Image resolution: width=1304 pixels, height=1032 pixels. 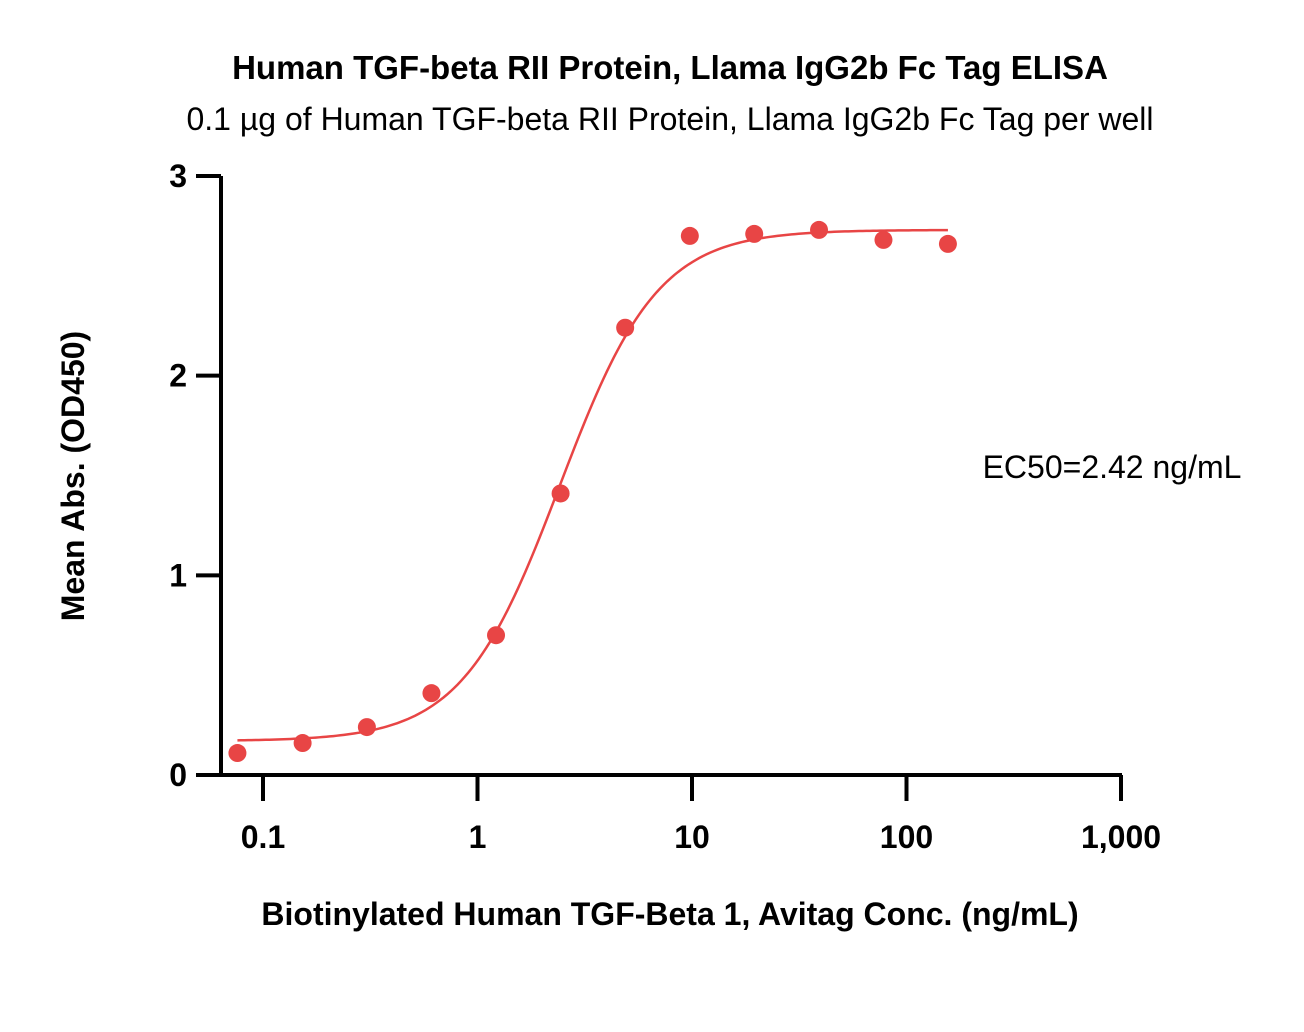 What do you see at coordinates (690, 814) in the screenshot?
I see `x-axis: 0.1 1 10 100 1,000` at bounding box center [690, 814].